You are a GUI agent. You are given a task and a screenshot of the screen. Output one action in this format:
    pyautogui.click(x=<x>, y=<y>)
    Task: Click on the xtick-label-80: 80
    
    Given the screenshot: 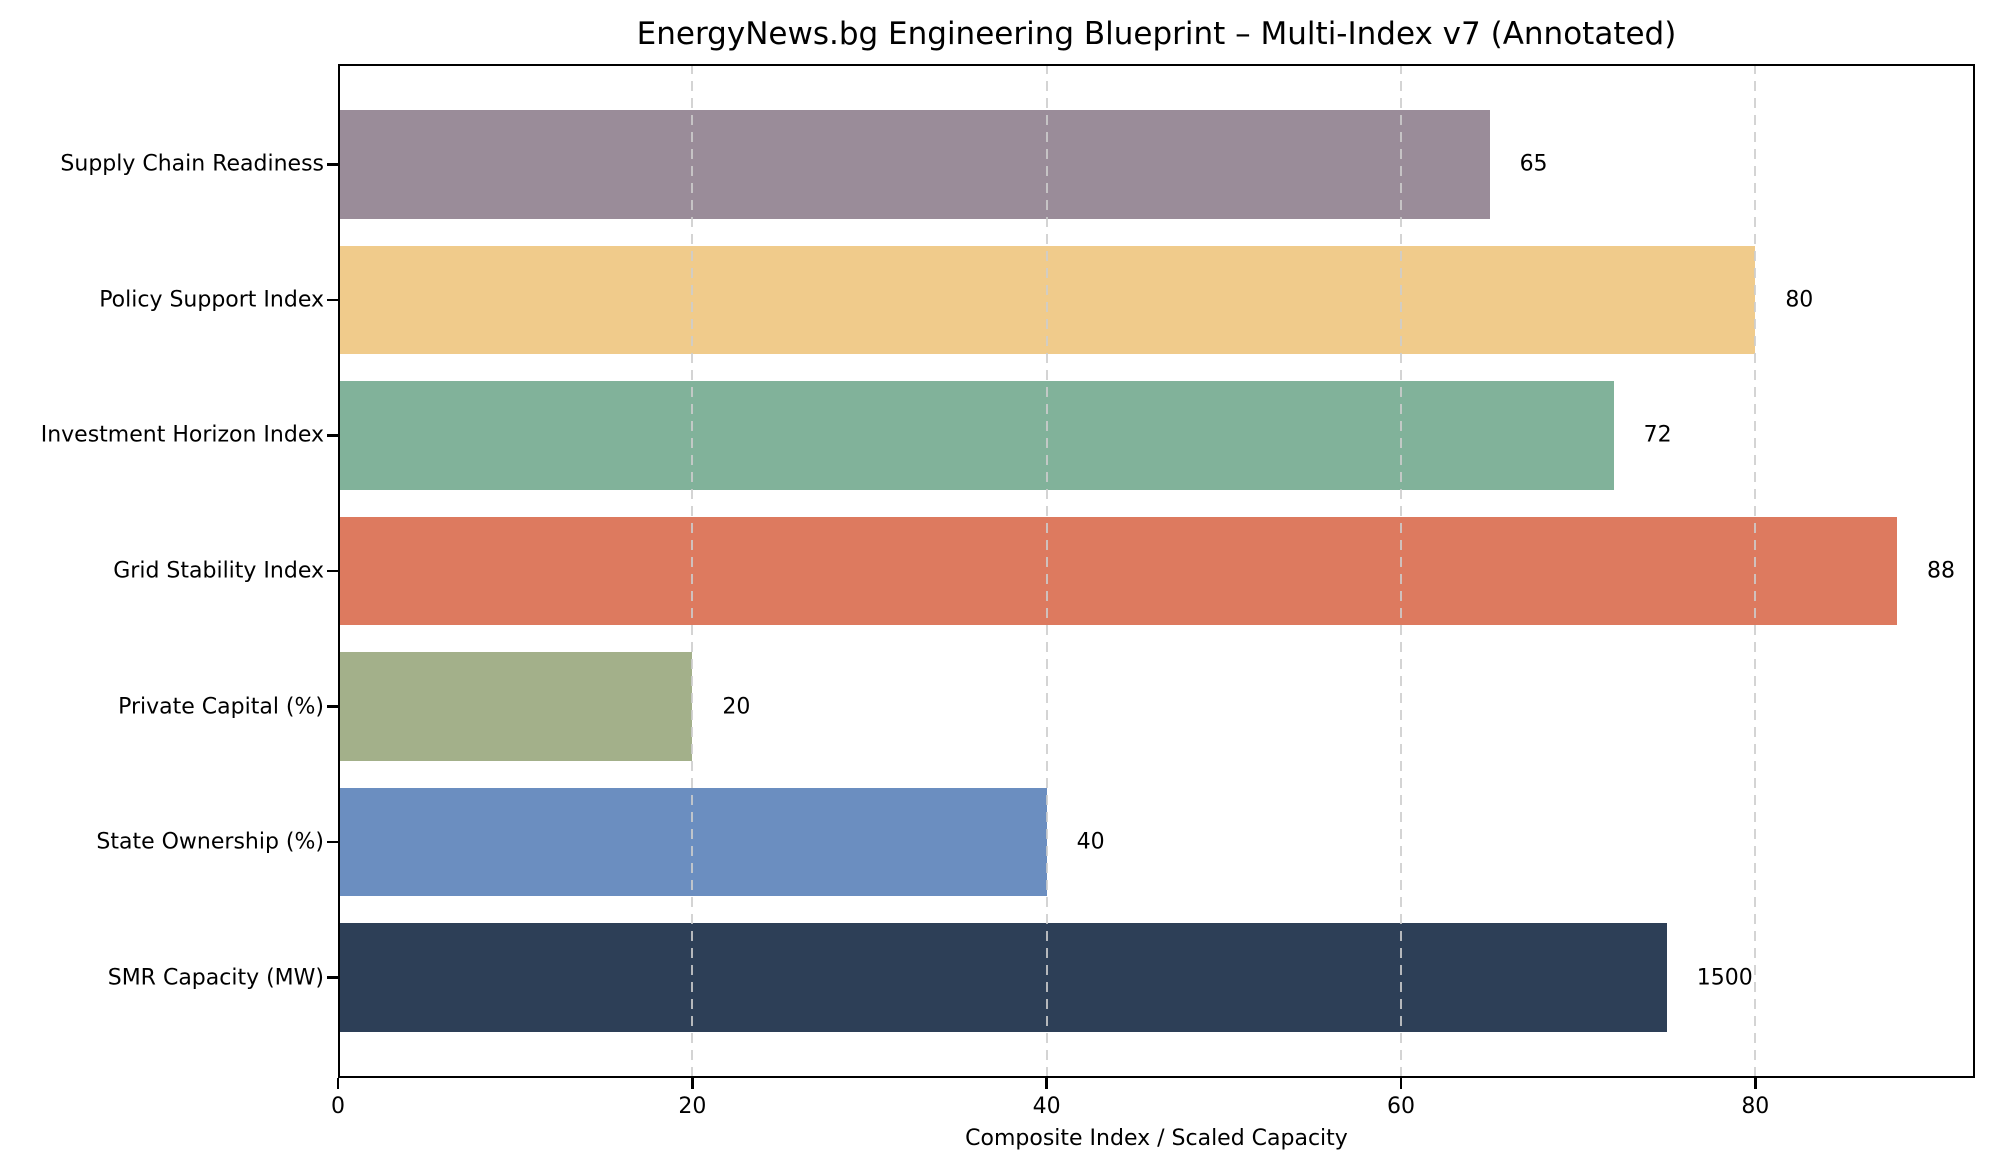 What is the action you would take?
    pyautogui.click(x=1755, y=1106)
    